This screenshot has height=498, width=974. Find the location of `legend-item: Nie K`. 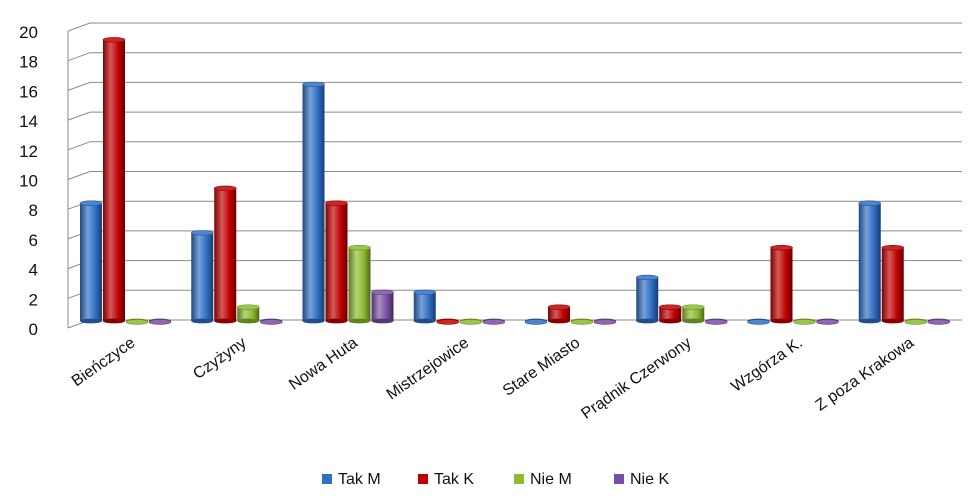

legend-item: Nie K is located at coordinates (641, 479).